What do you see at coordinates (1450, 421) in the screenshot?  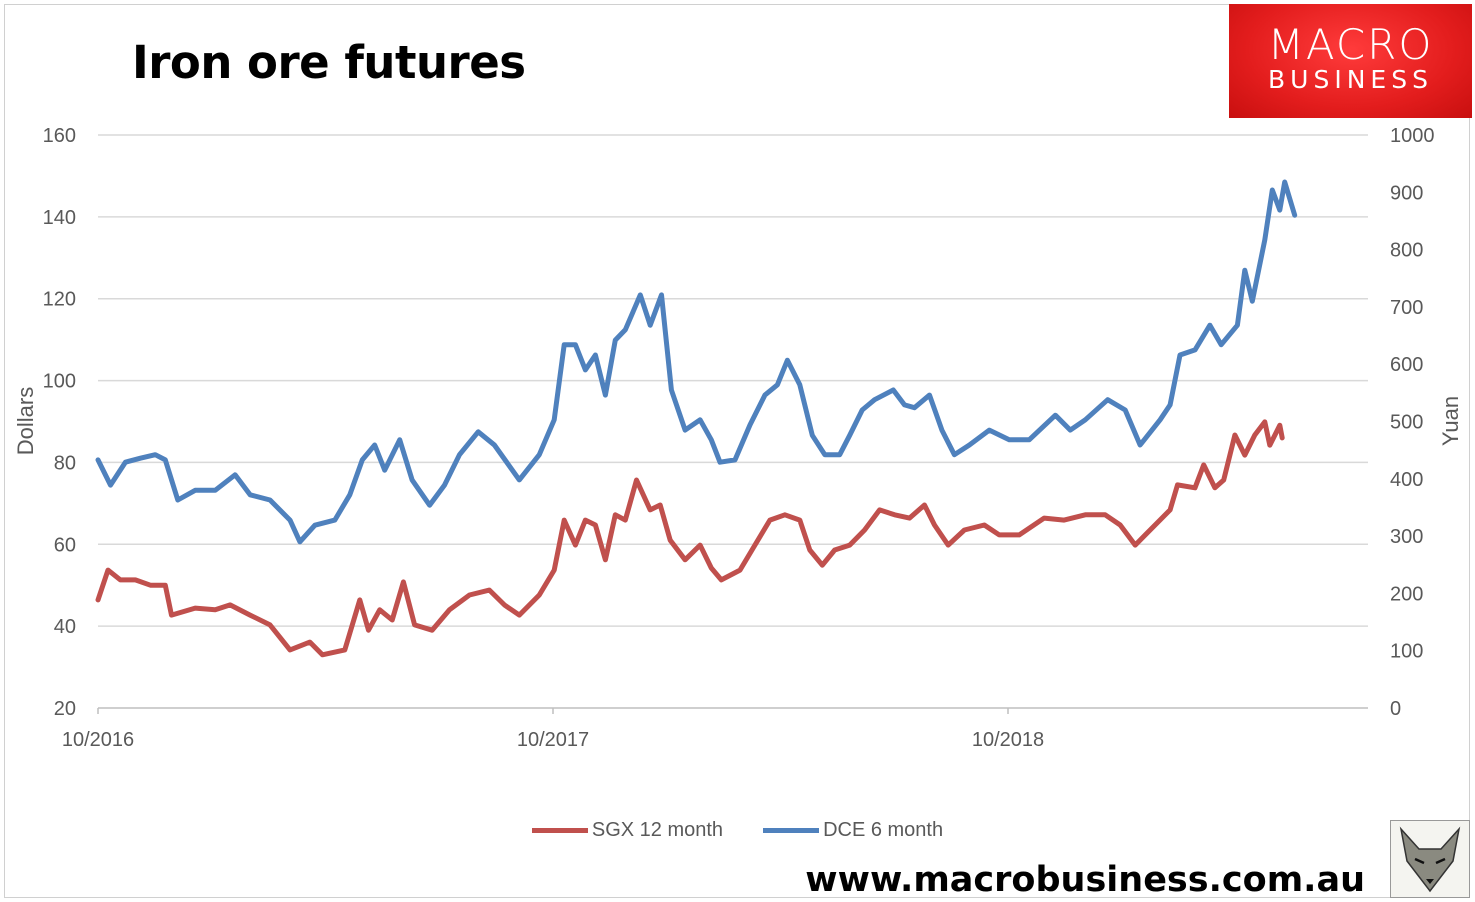 I see `y2-axis-label: Yuan` at bounding box center [1450, 421].